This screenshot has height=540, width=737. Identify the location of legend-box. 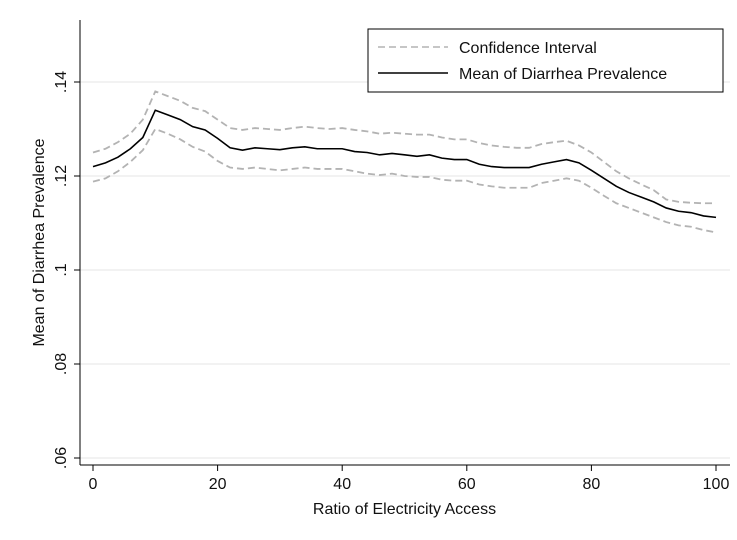
(545, 60).